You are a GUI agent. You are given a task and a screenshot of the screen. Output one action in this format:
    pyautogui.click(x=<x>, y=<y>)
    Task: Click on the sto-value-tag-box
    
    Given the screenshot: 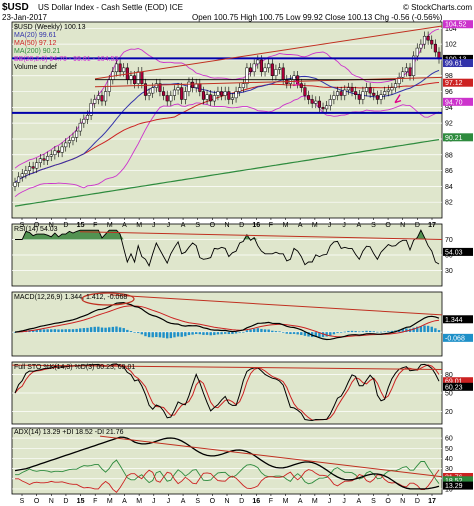 What is the action you would take?
    pyautogui.click(x=458, y=386)
    